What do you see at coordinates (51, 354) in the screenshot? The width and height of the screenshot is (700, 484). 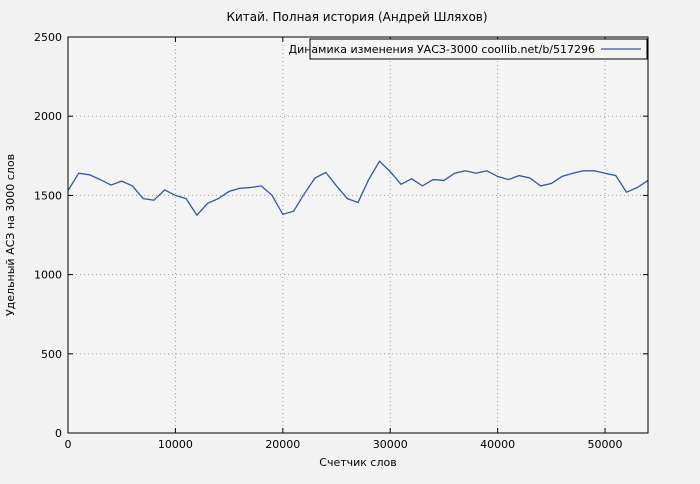 I see `svg-text: 500` at bounding box center [51, 354].